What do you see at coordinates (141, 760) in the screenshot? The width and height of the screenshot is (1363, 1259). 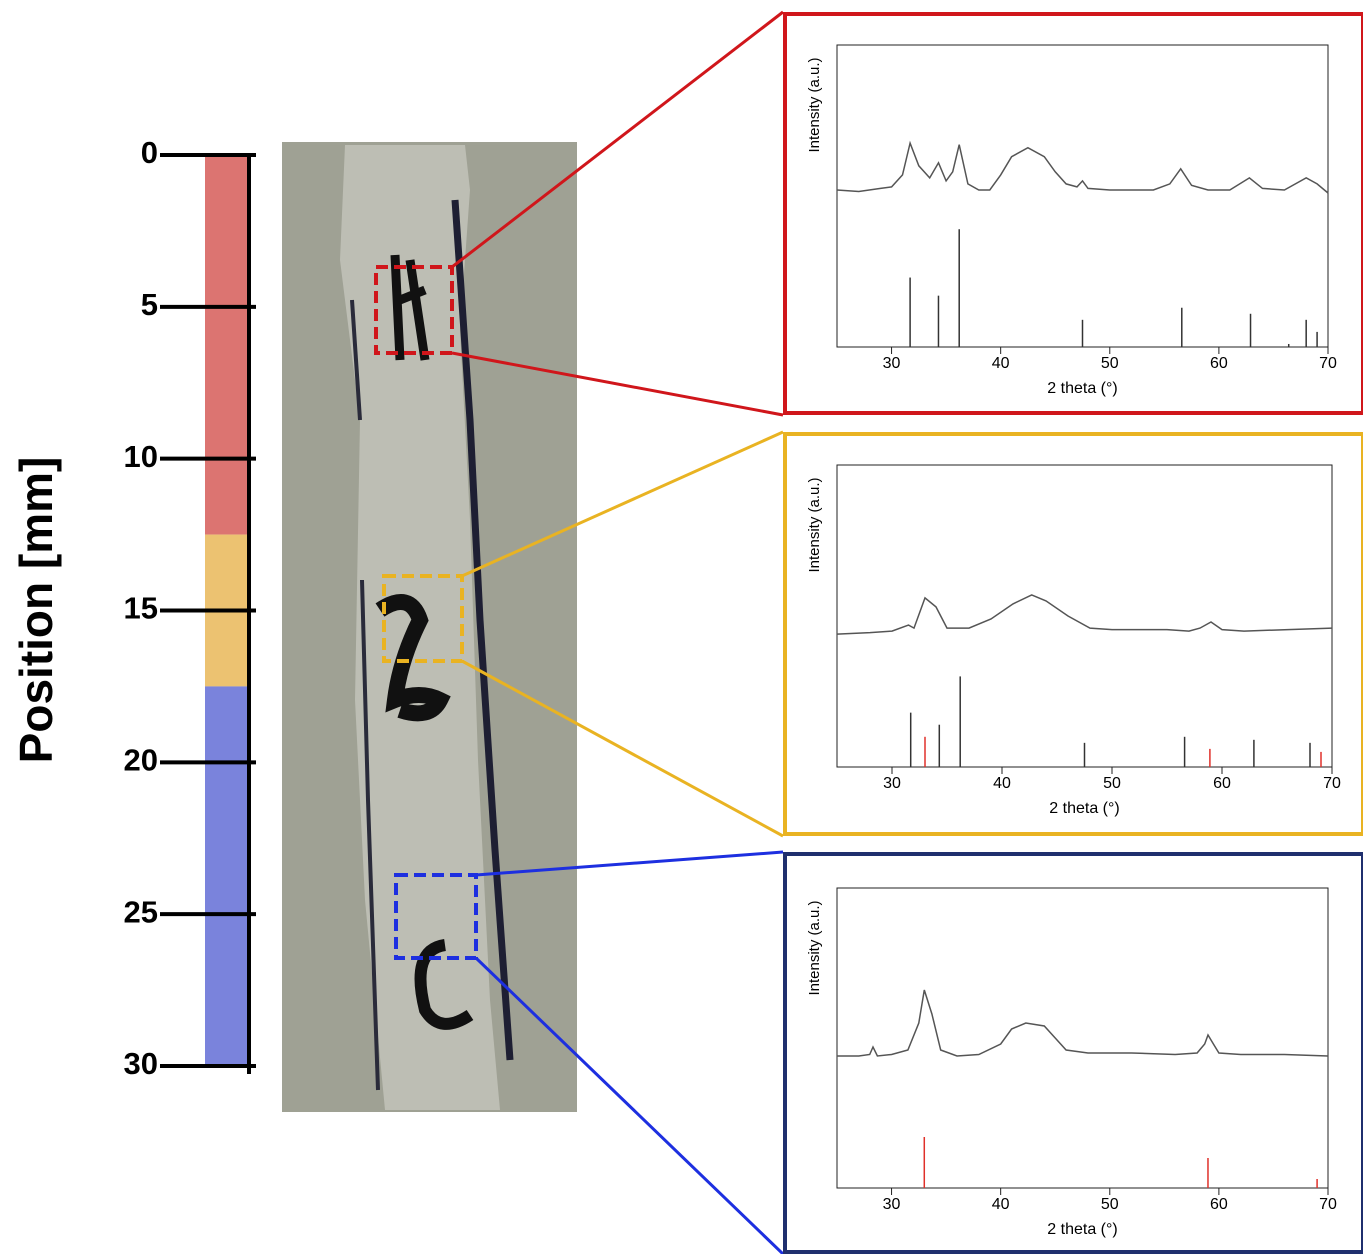 I see `y-tick-label: 20` at bounding box center [141, 760].